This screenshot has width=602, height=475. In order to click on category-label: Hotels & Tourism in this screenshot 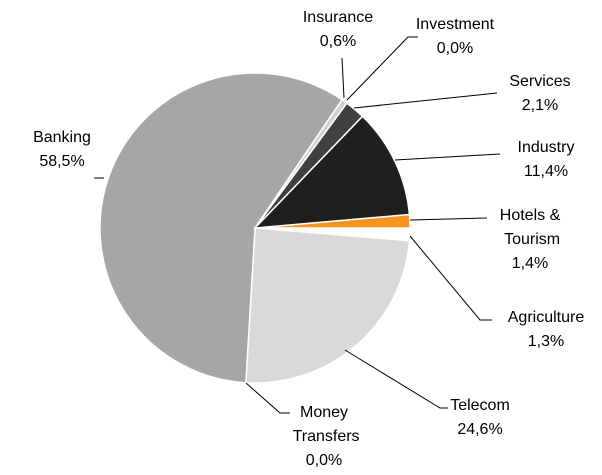, I will do `click(530, 227)`.